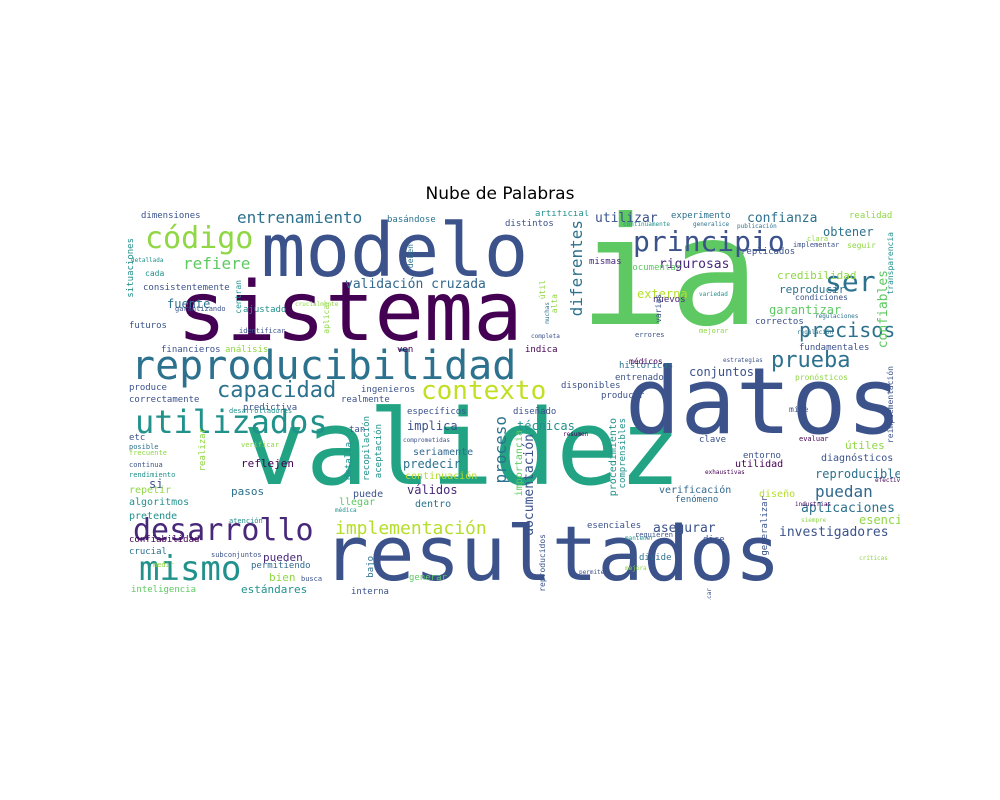  I want to click on word: muchas, so click(547, 313).